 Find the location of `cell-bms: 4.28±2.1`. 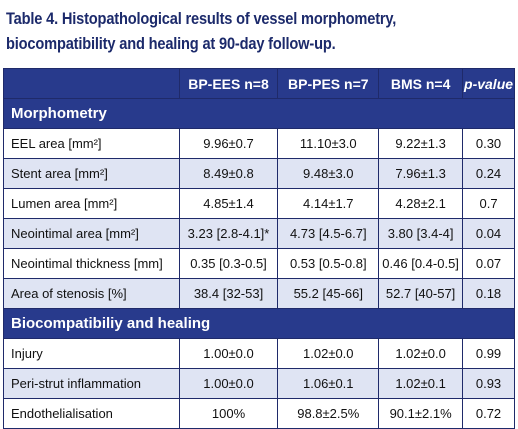

cell-bms: 4.28±2.1 is located at coordinates (421, 203).